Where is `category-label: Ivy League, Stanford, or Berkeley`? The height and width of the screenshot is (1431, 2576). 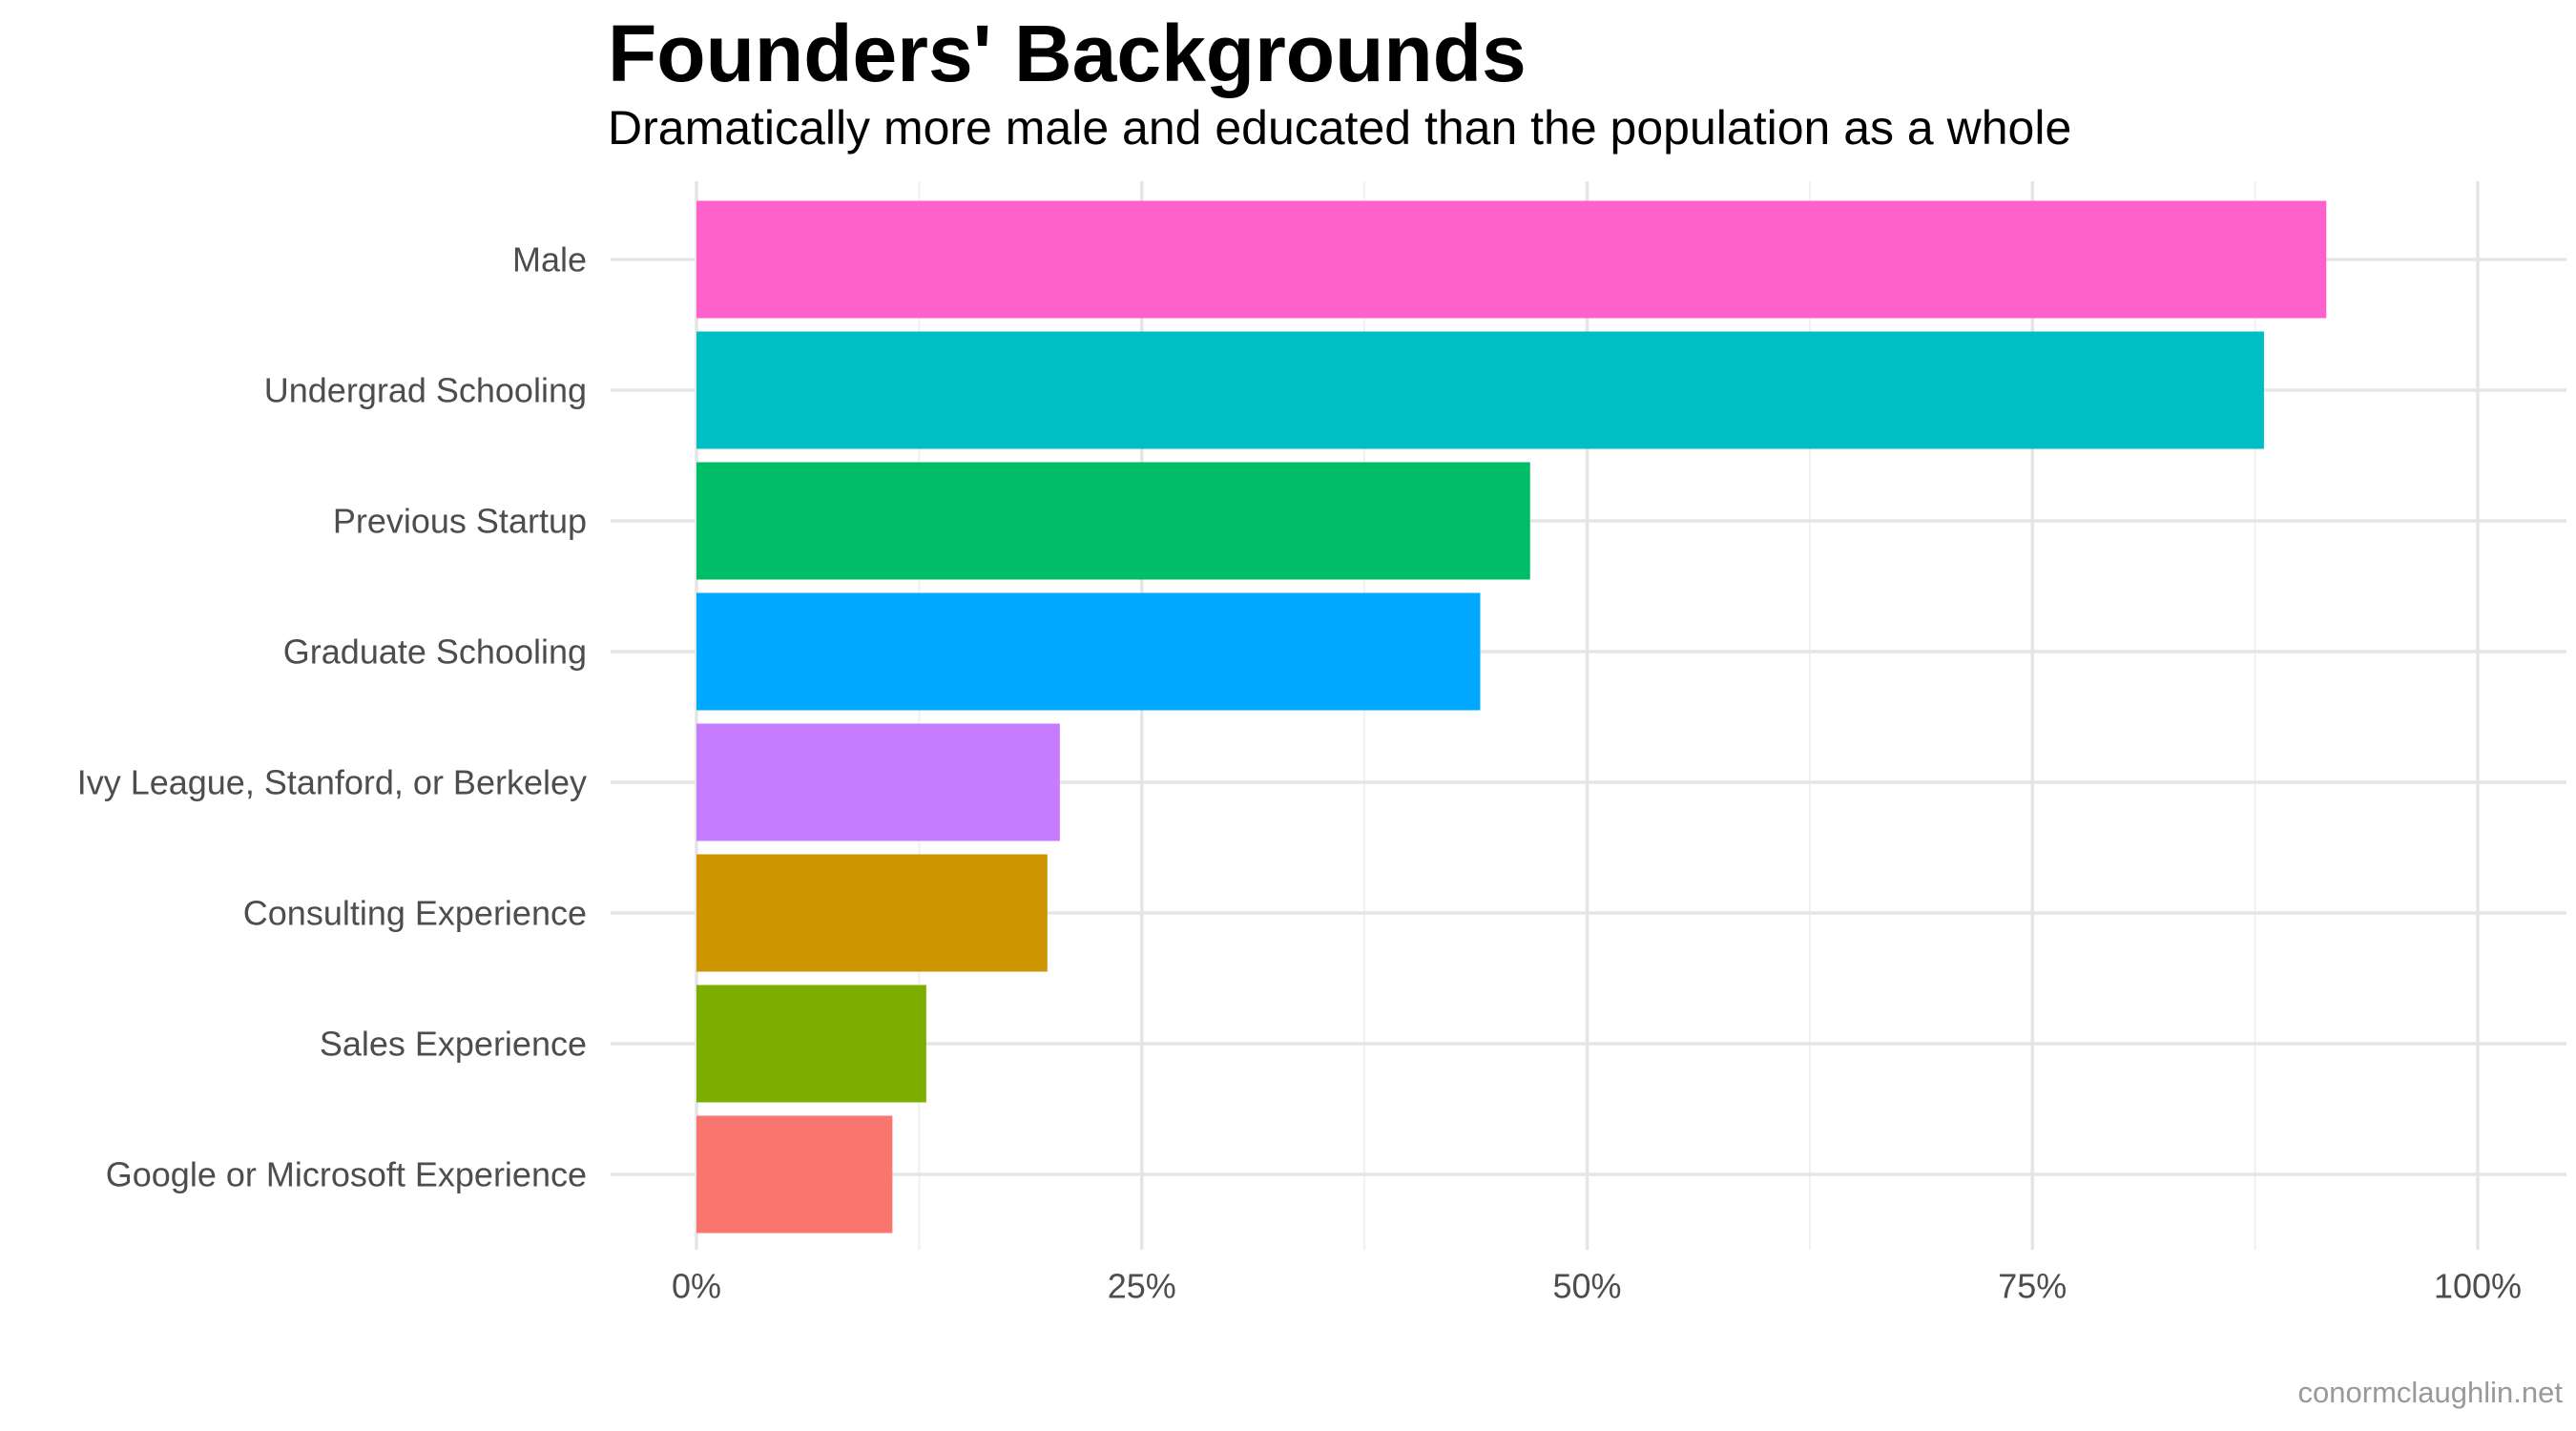 category-label: Ivy League, Stanford, or Berkeley is located at coordinates (332, 782).